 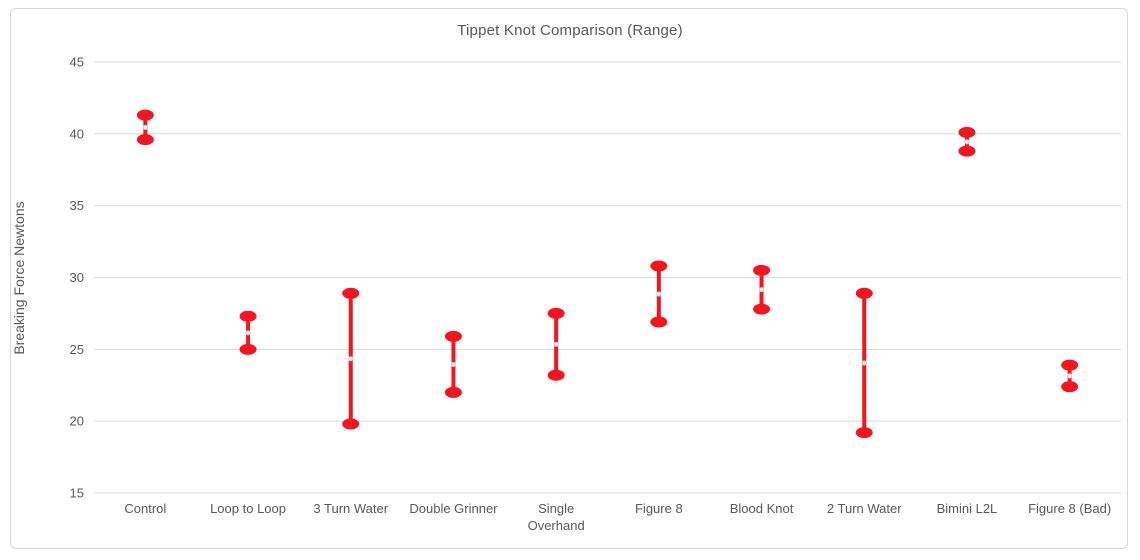 I want to click on y-tick-label: 45, so click(x=77, y=62).